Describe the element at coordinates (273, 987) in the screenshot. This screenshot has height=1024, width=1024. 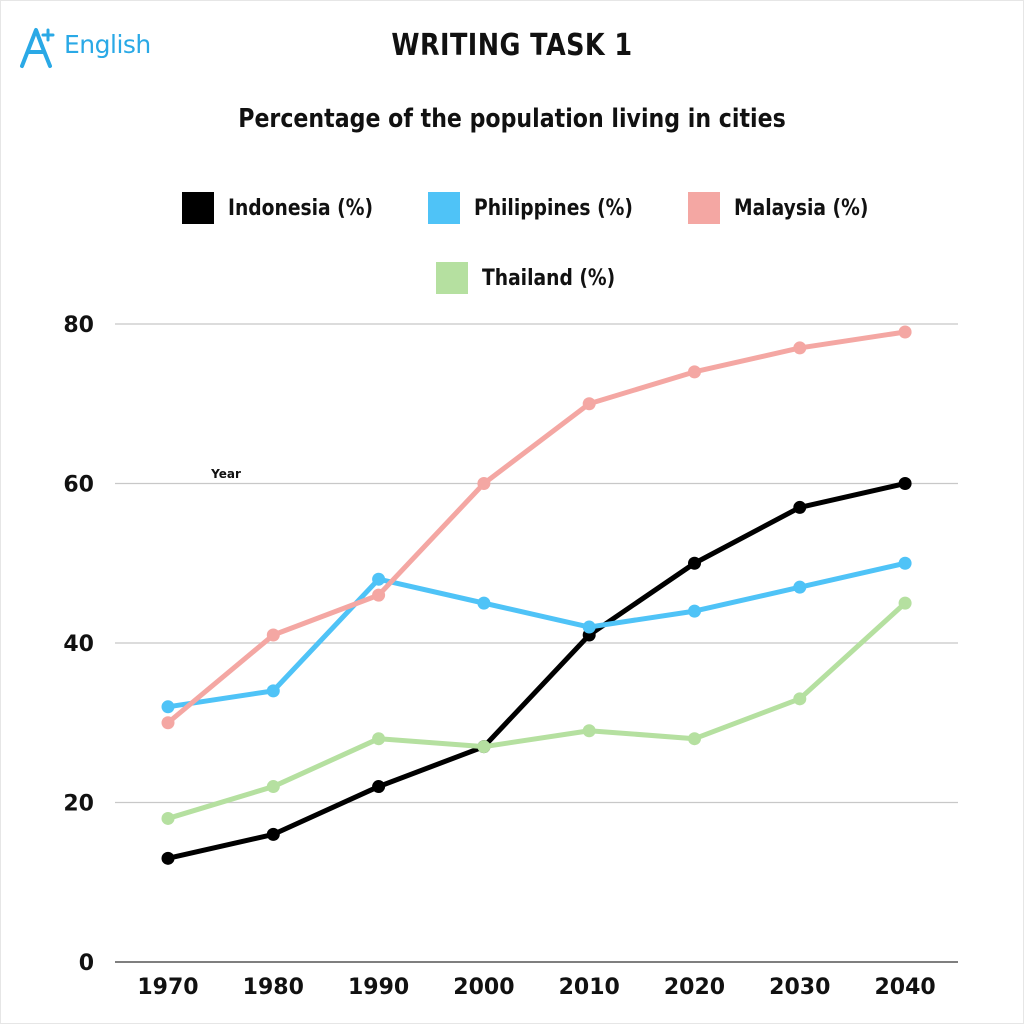
I see `x-tick-label: 1980` at that location.